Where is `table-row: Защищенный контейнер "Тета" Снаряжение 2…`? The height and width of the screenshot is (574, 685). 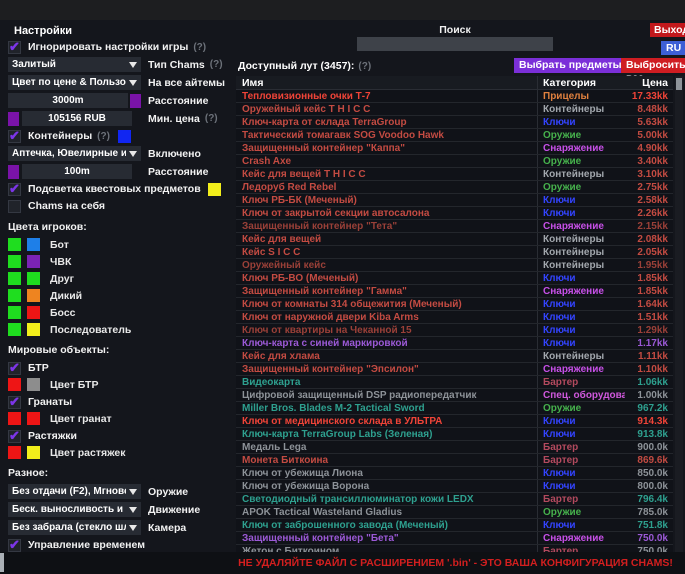 table-row: Защищенный контейнер "Тета" Снаряжение 2… is located at coordinates (454, 226).